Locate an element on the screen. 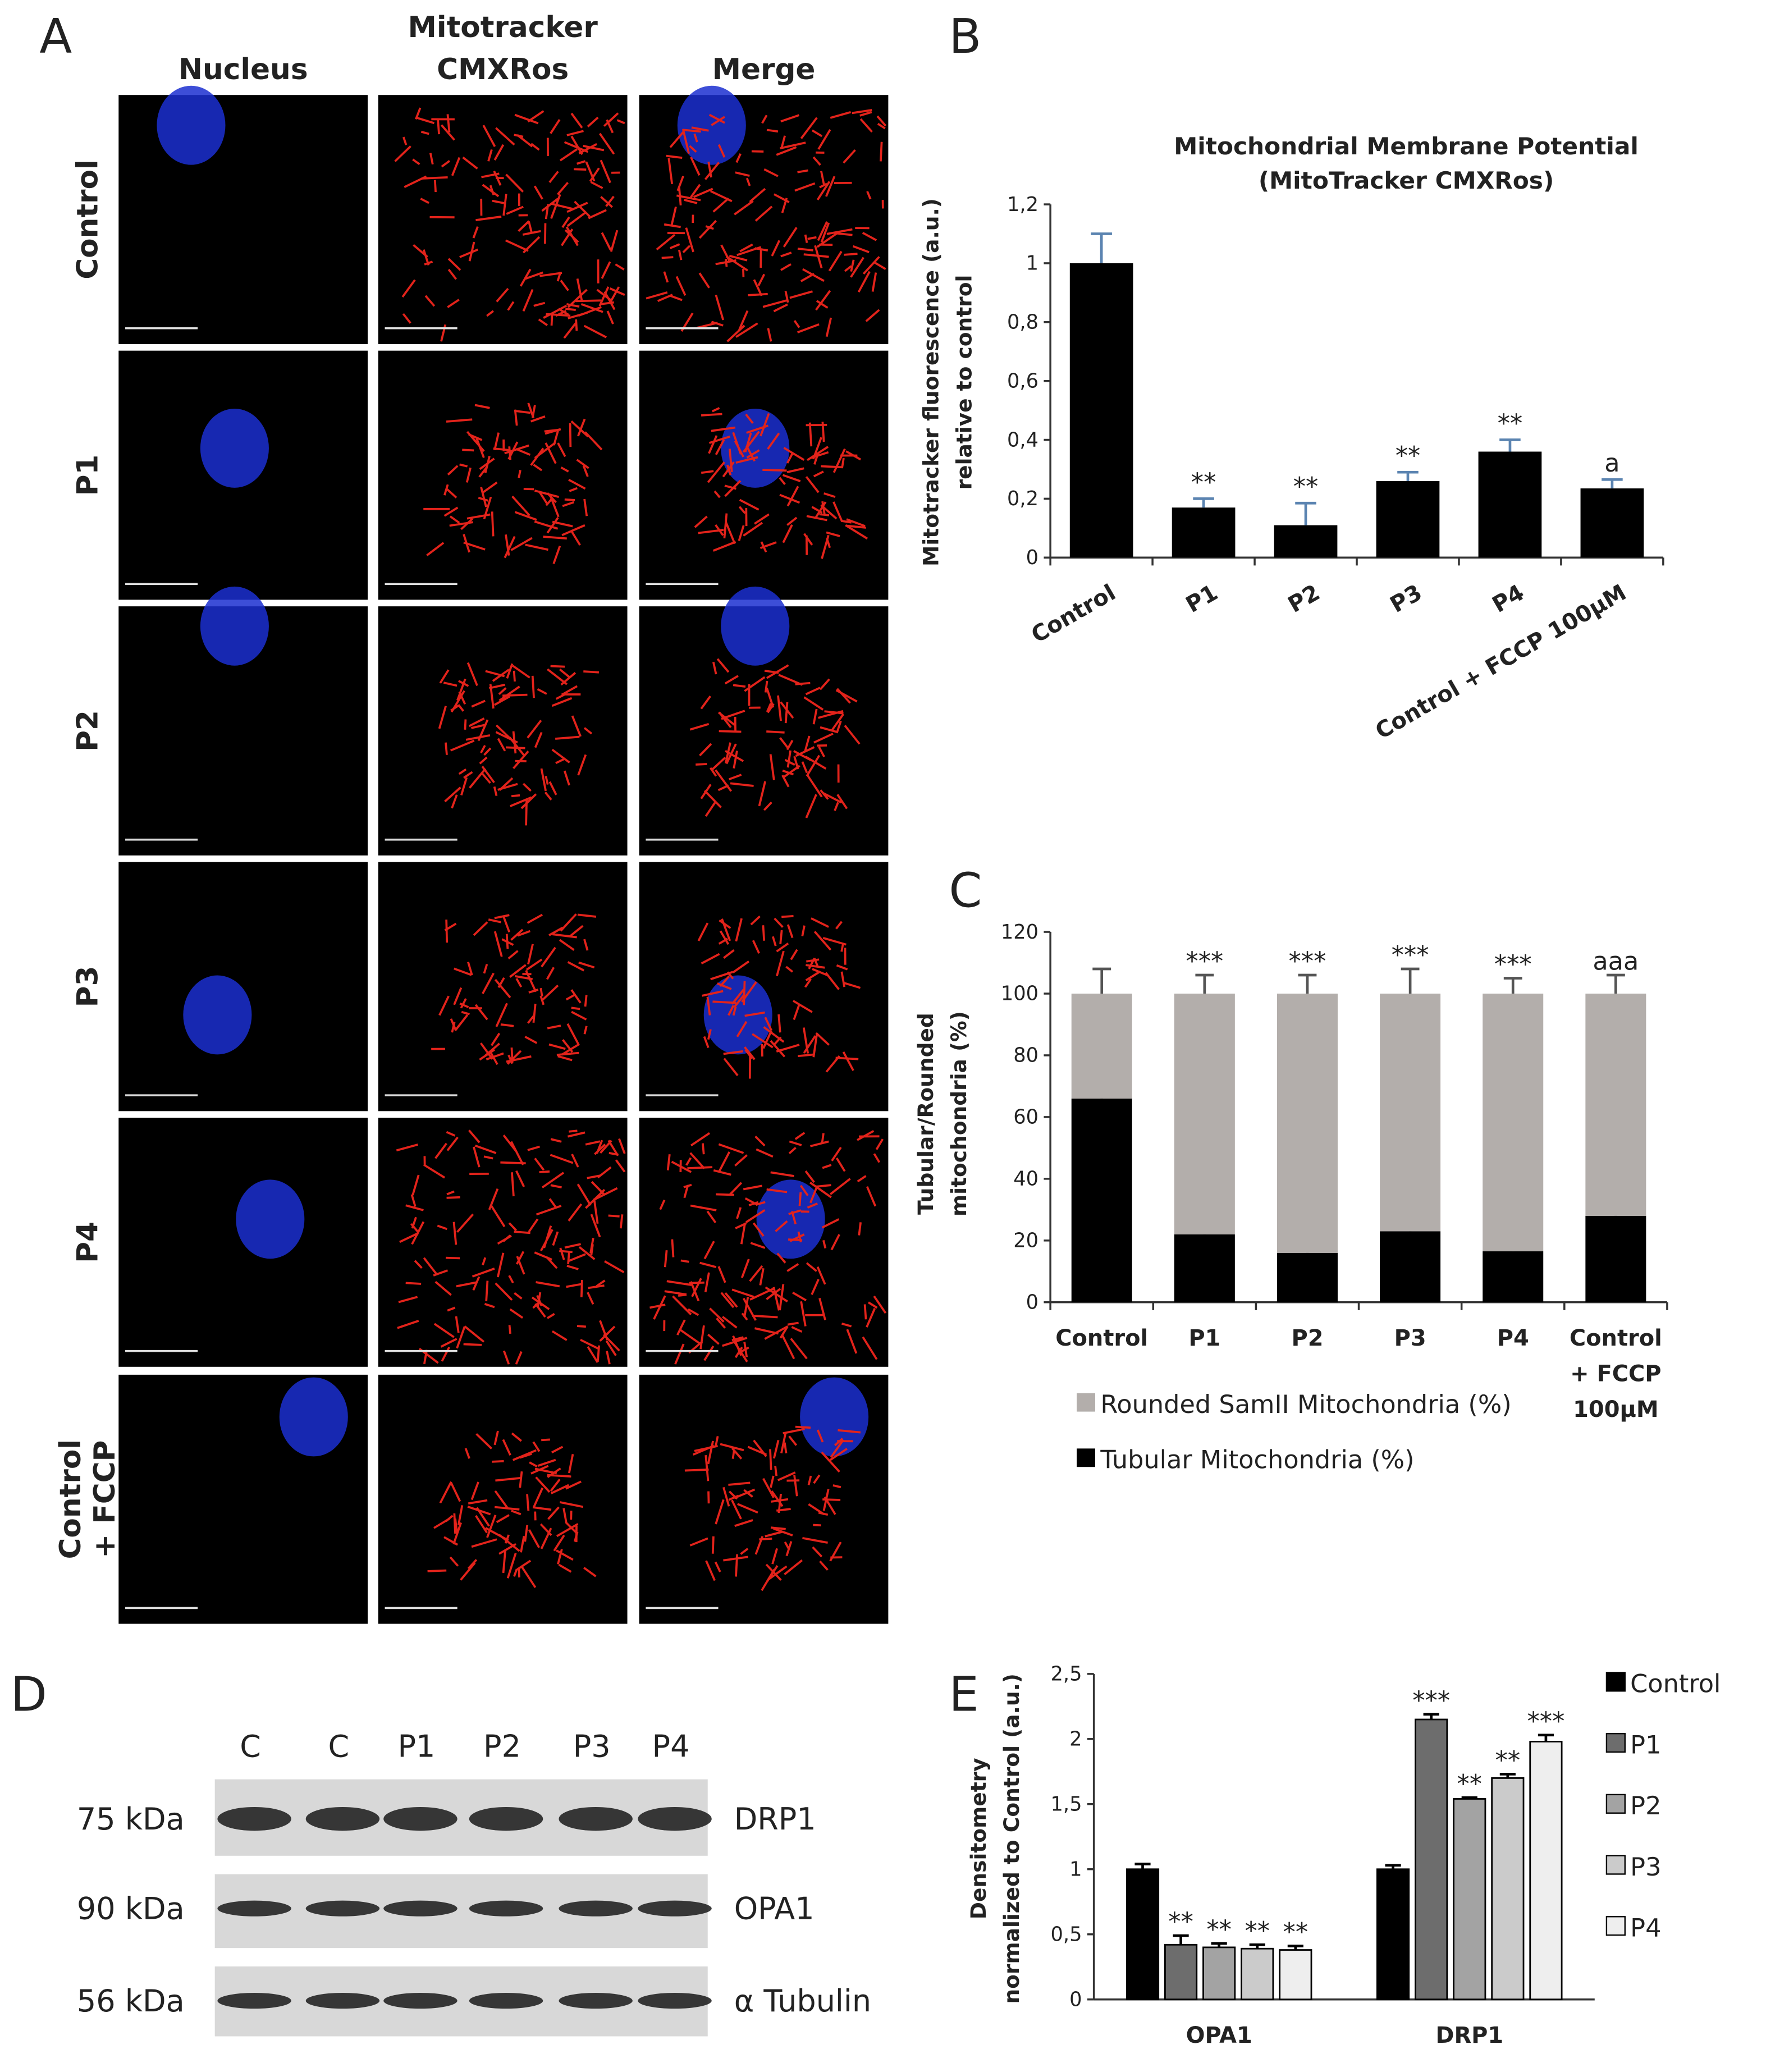 The width and height of the screenshot is (1766, 2072). y-axis-title: relative to control is located at coordinates (963, 382).